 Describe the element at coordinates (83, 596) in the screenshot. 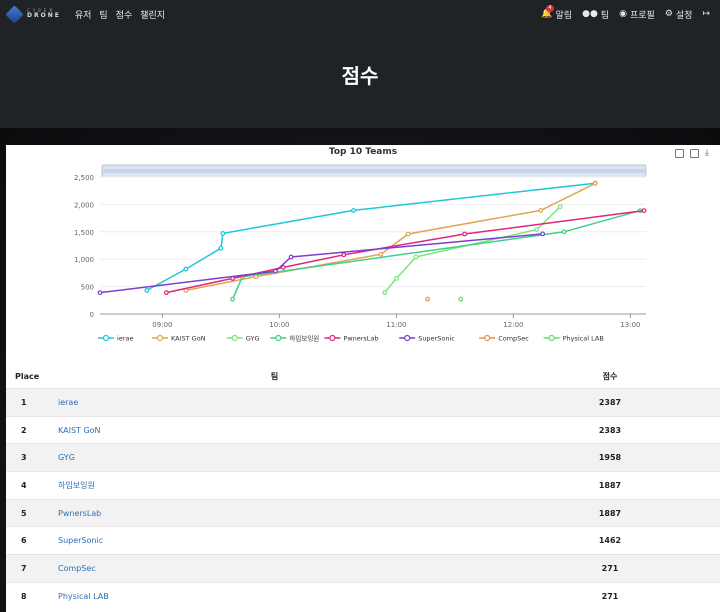

I see `team-link: Physical LAB` at that location.